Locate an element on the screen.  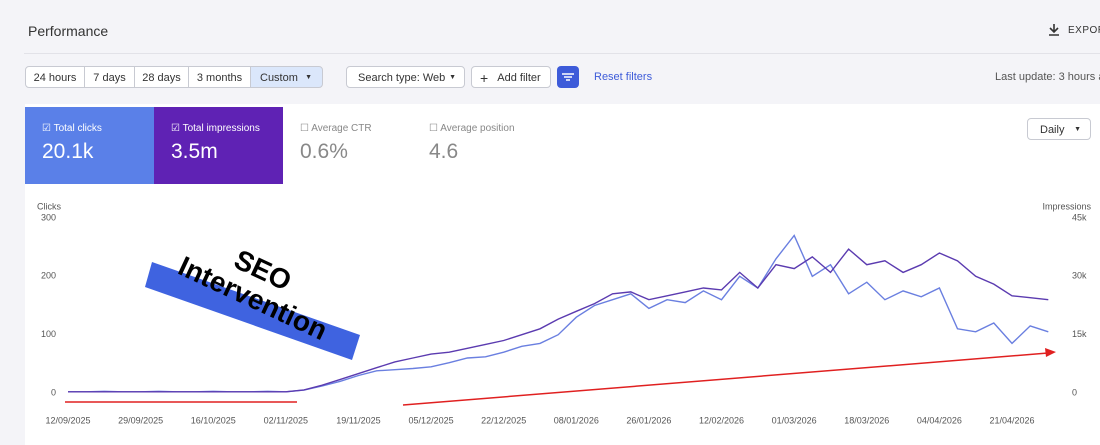
x-tick-label: 12/09/2025 is located at coordinates (67, 420).